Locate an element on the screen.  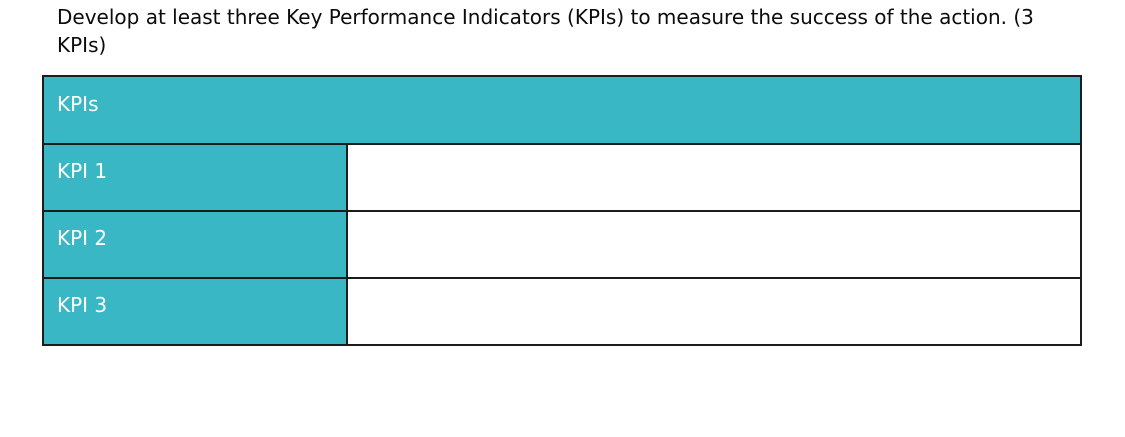
kpi-1-label: KPI 1 is located at coordinates (82, 171).